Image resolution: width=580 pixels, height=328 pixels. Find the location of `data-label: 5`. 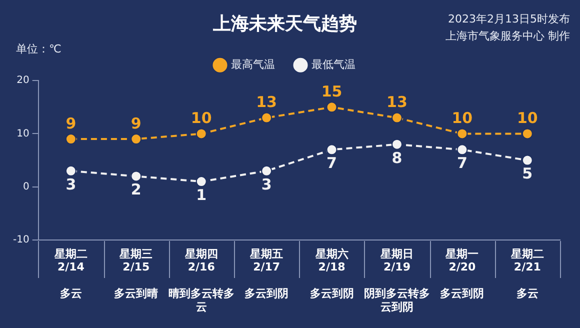

data-label: 5 is located at coordinates (527, 173).